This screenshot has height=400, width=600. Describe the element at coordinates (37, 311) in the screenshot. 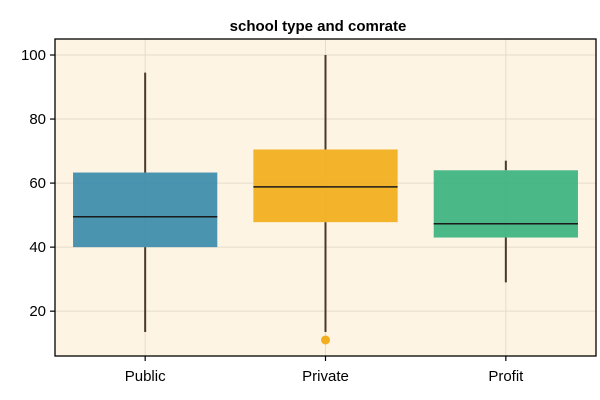

I see `y-tick-label: 20` at that location.